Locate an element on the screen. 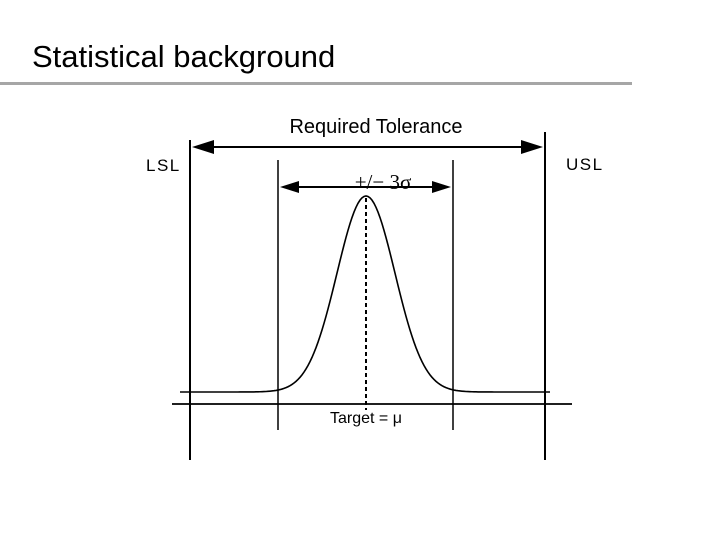  title-divider is located at coordinates (316, 83).